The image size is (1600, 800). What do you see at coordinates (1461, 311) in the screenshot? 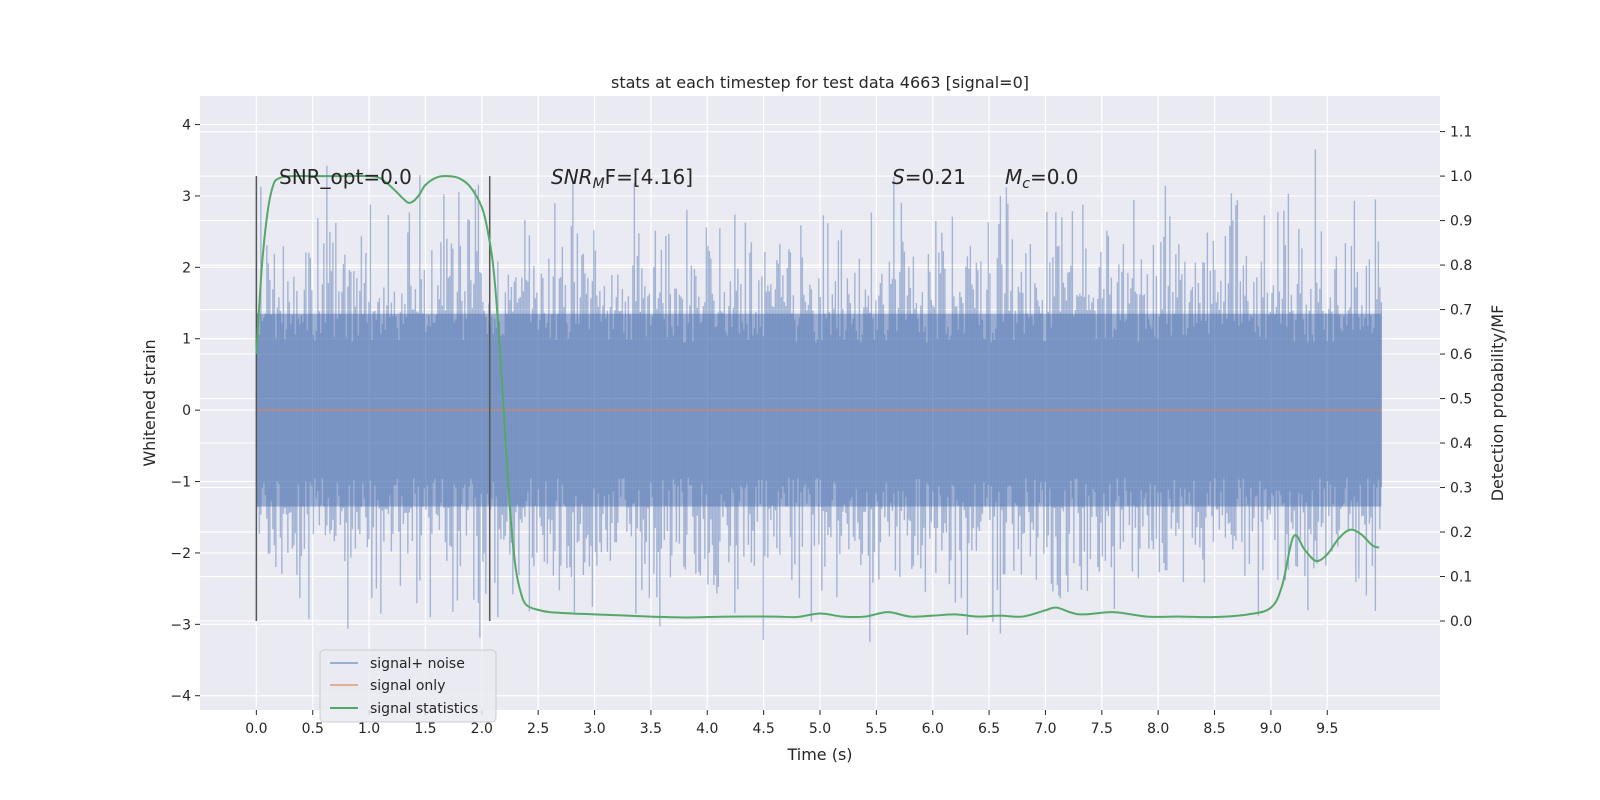
I see `y-right-tick-label: 0.7` at bounding box center [1461, 311].